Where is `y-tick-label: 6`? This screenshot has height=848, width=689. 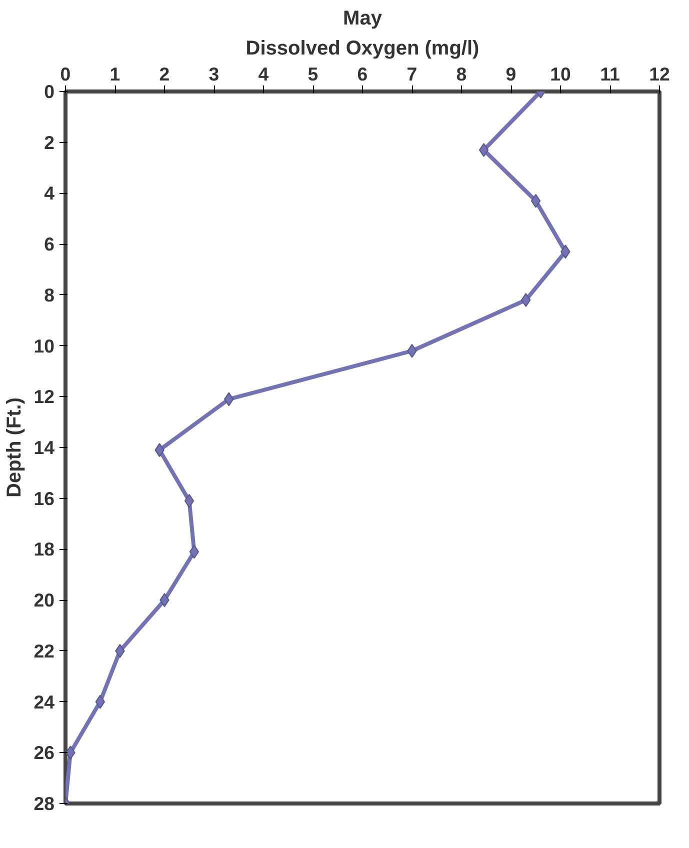
y-tick-label: 6 is located at coordinates (49, 244).